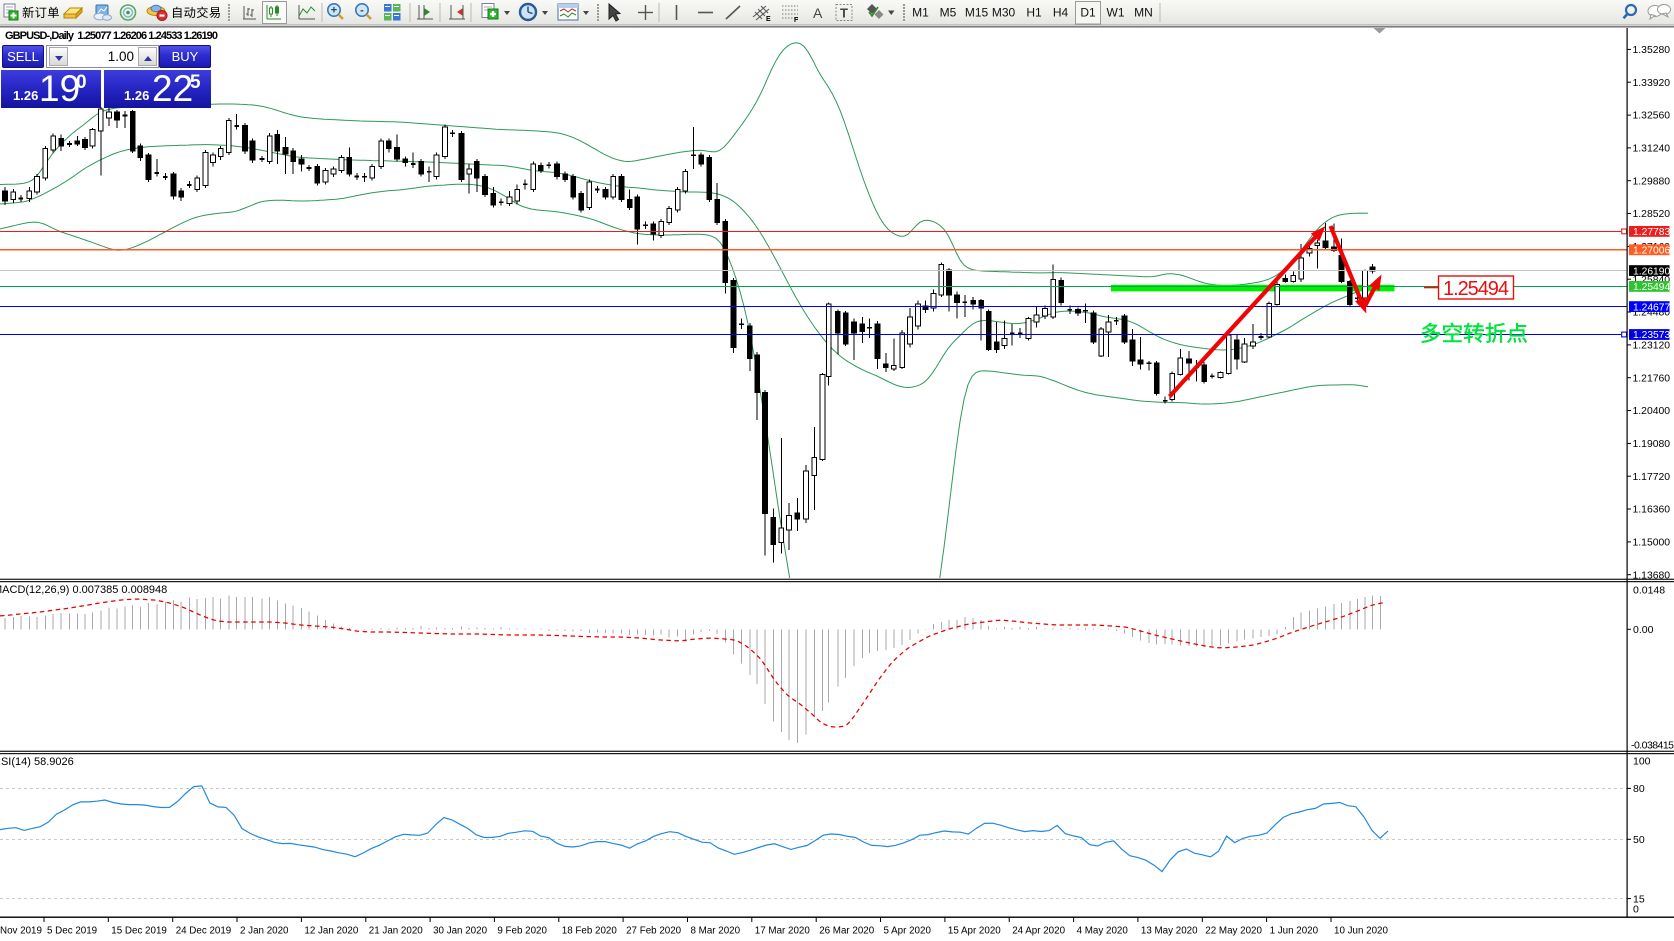 The height and width of the screenshot is (941, 1674). Describe the element at coordinates (1643, 630) in the screenshot. I see `svg-text: 0.00` at that location.